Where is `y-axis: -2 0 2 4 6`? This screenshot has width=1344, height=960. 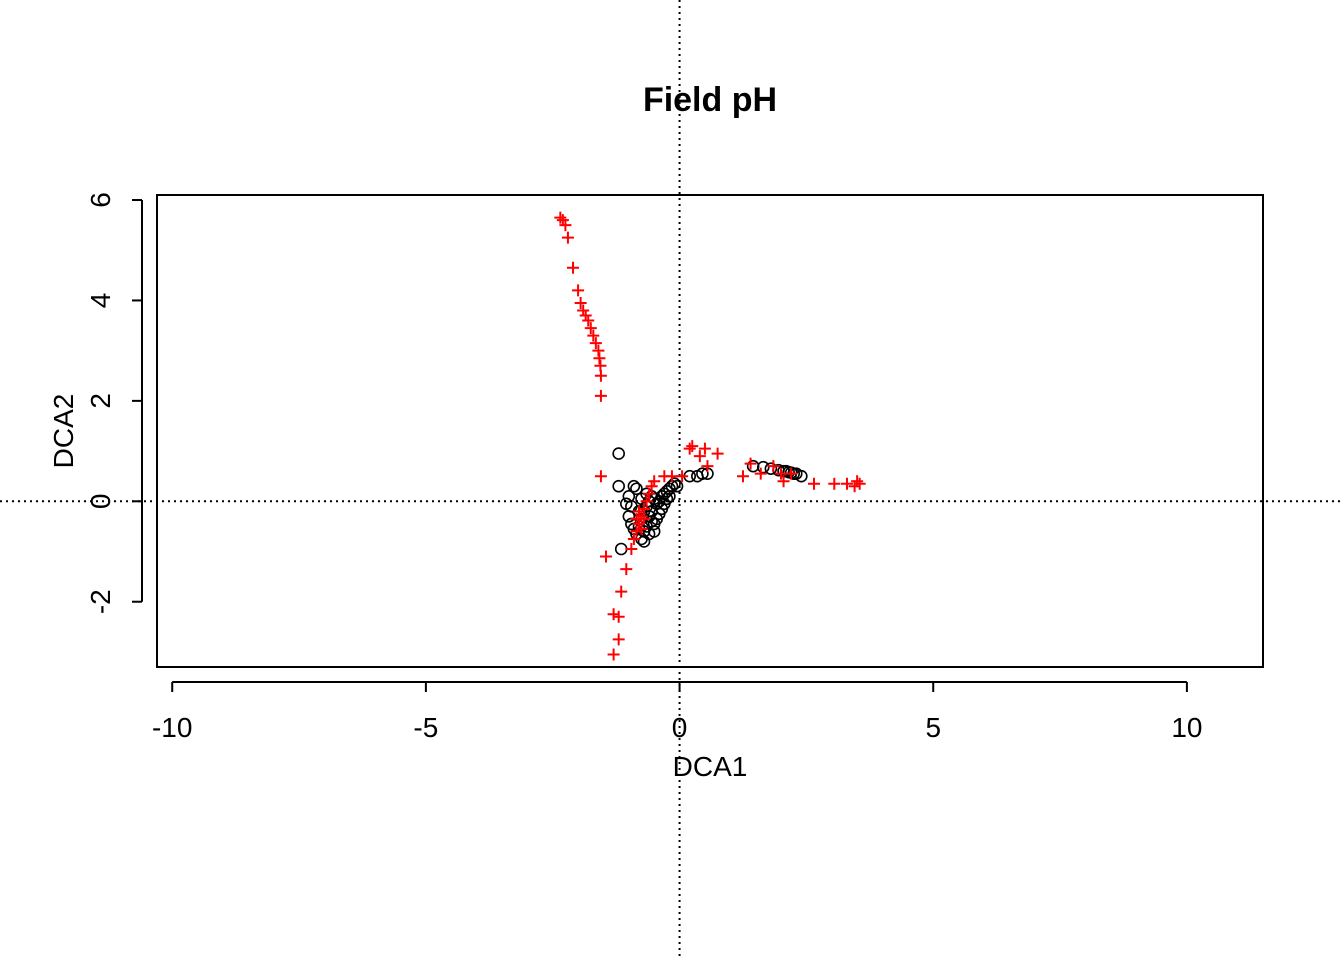
y-axis: -2 0 2 4 6 is located at coordinates (114, 403).